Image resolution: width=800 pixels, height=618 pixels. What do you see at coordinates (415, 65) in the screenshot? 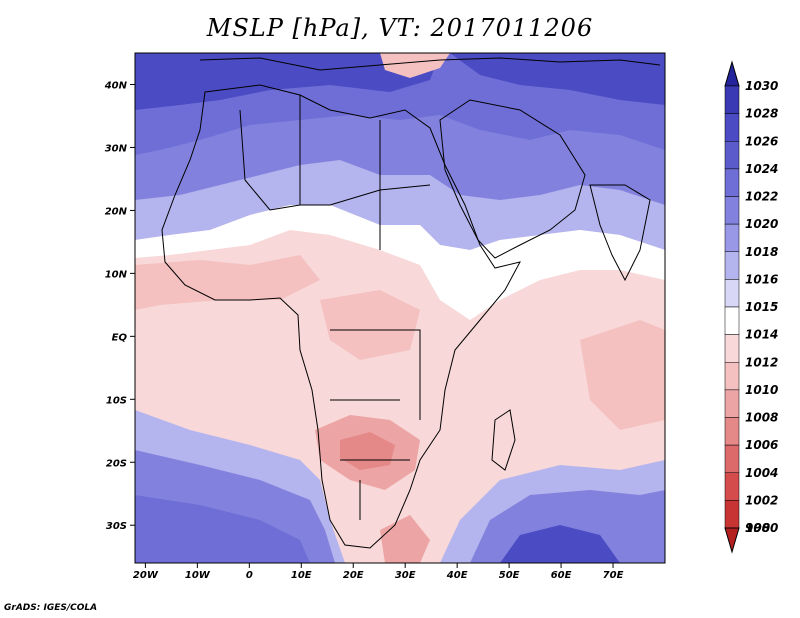
I see `north-light-ridge` at bounding box center [415, 65].